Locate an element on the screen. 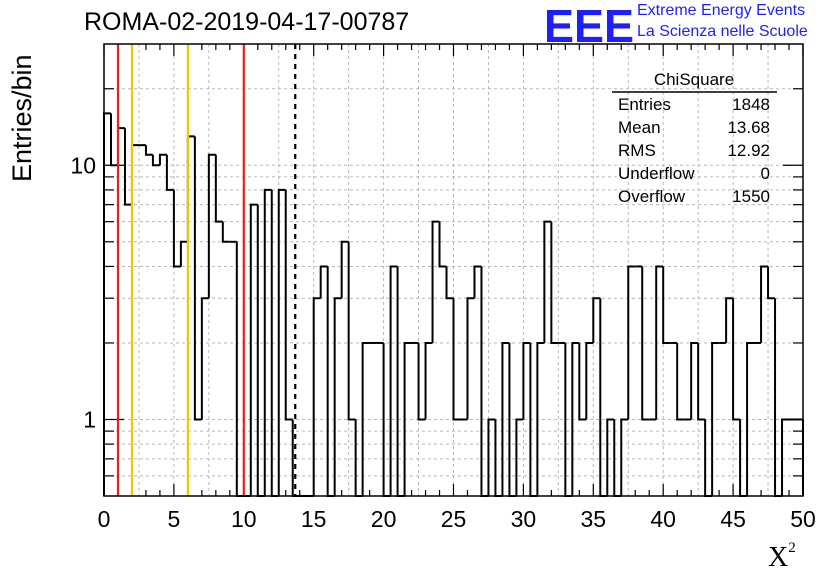 The height and width of the screenshot is (574, 836). y-tick-label: 1 is located at coordinates (89, 419).